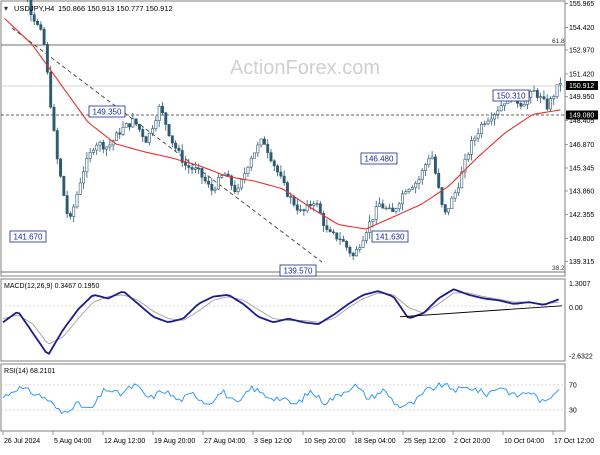 The height and width of the screenshot is (455, 600). Describe the element at coordinates (581, 215) in the screenshot. I see `price-tick-label: 142.355` at that location.